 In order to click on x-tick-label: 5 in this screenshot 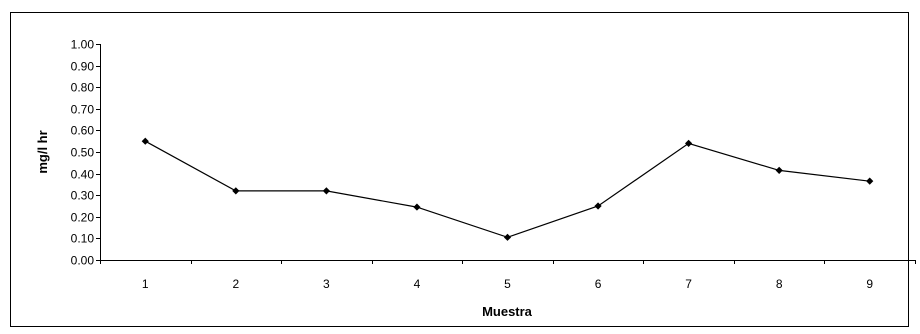, I will do `click(507, 284)`.